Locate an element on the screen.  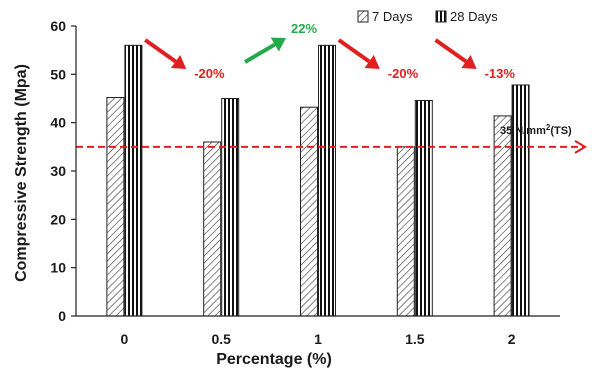
y-axis-ticks: 0 10 20 30 40 50 60 is located at coordinates (63, 171).